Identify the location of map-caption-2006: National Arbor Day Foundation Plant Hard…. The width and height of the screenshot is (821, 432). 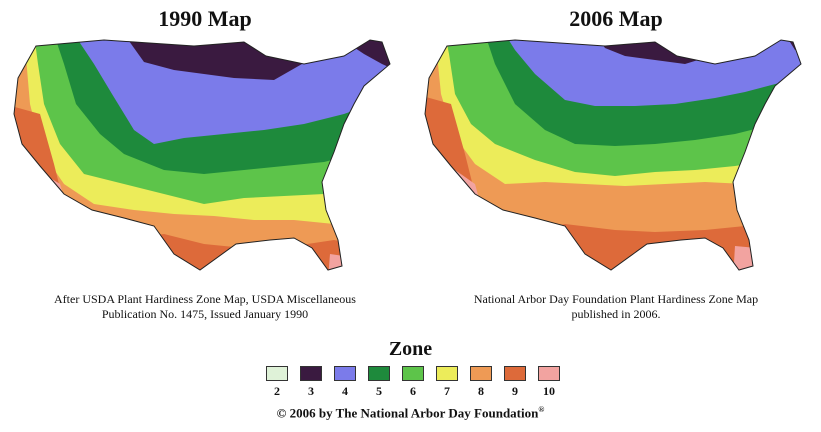
(616, 307).